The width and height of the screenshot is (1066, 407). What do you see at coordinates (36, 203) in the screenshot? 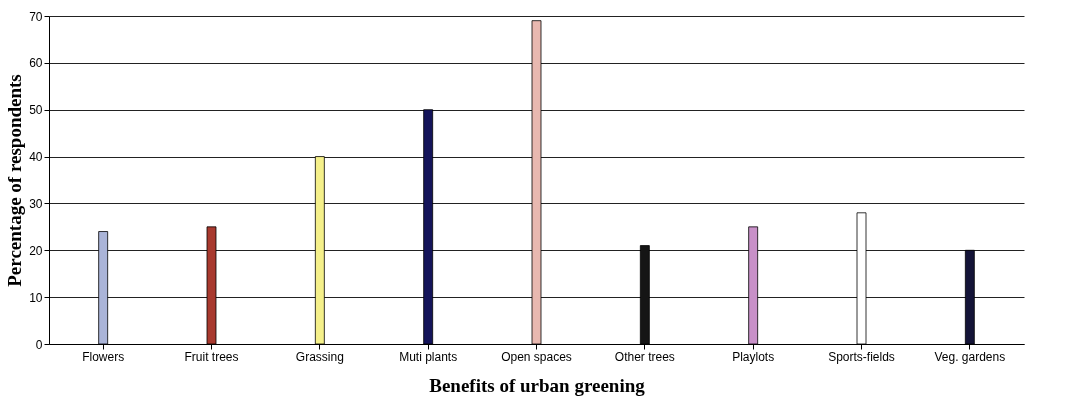
I see `y-tick-label: 30` at bounding box center [36, 203].